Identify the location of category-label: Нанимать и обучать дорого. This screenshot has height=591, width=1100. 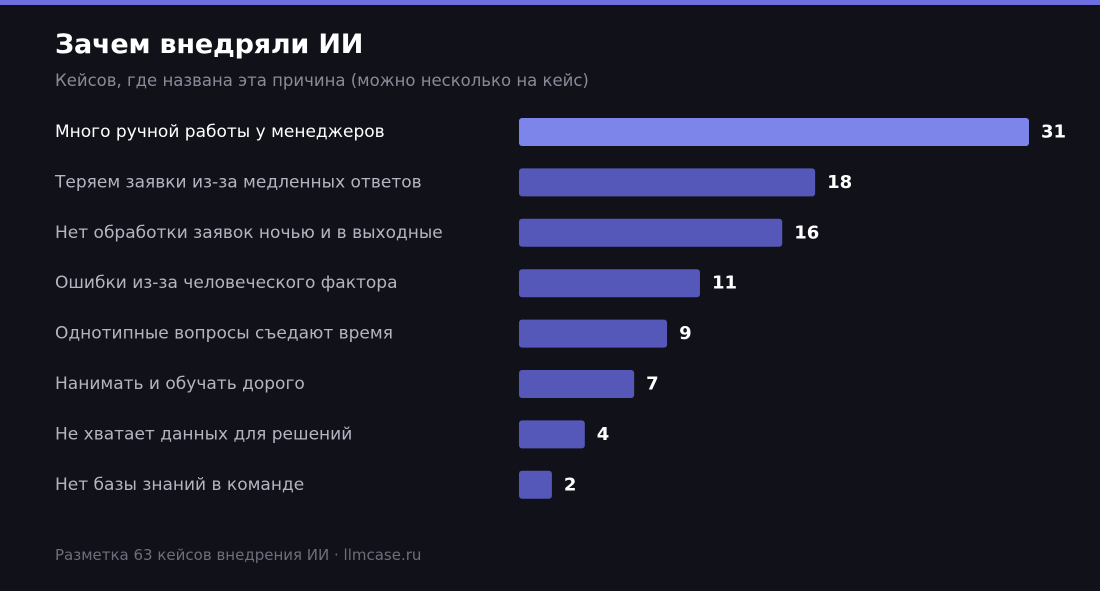
(180, 384).